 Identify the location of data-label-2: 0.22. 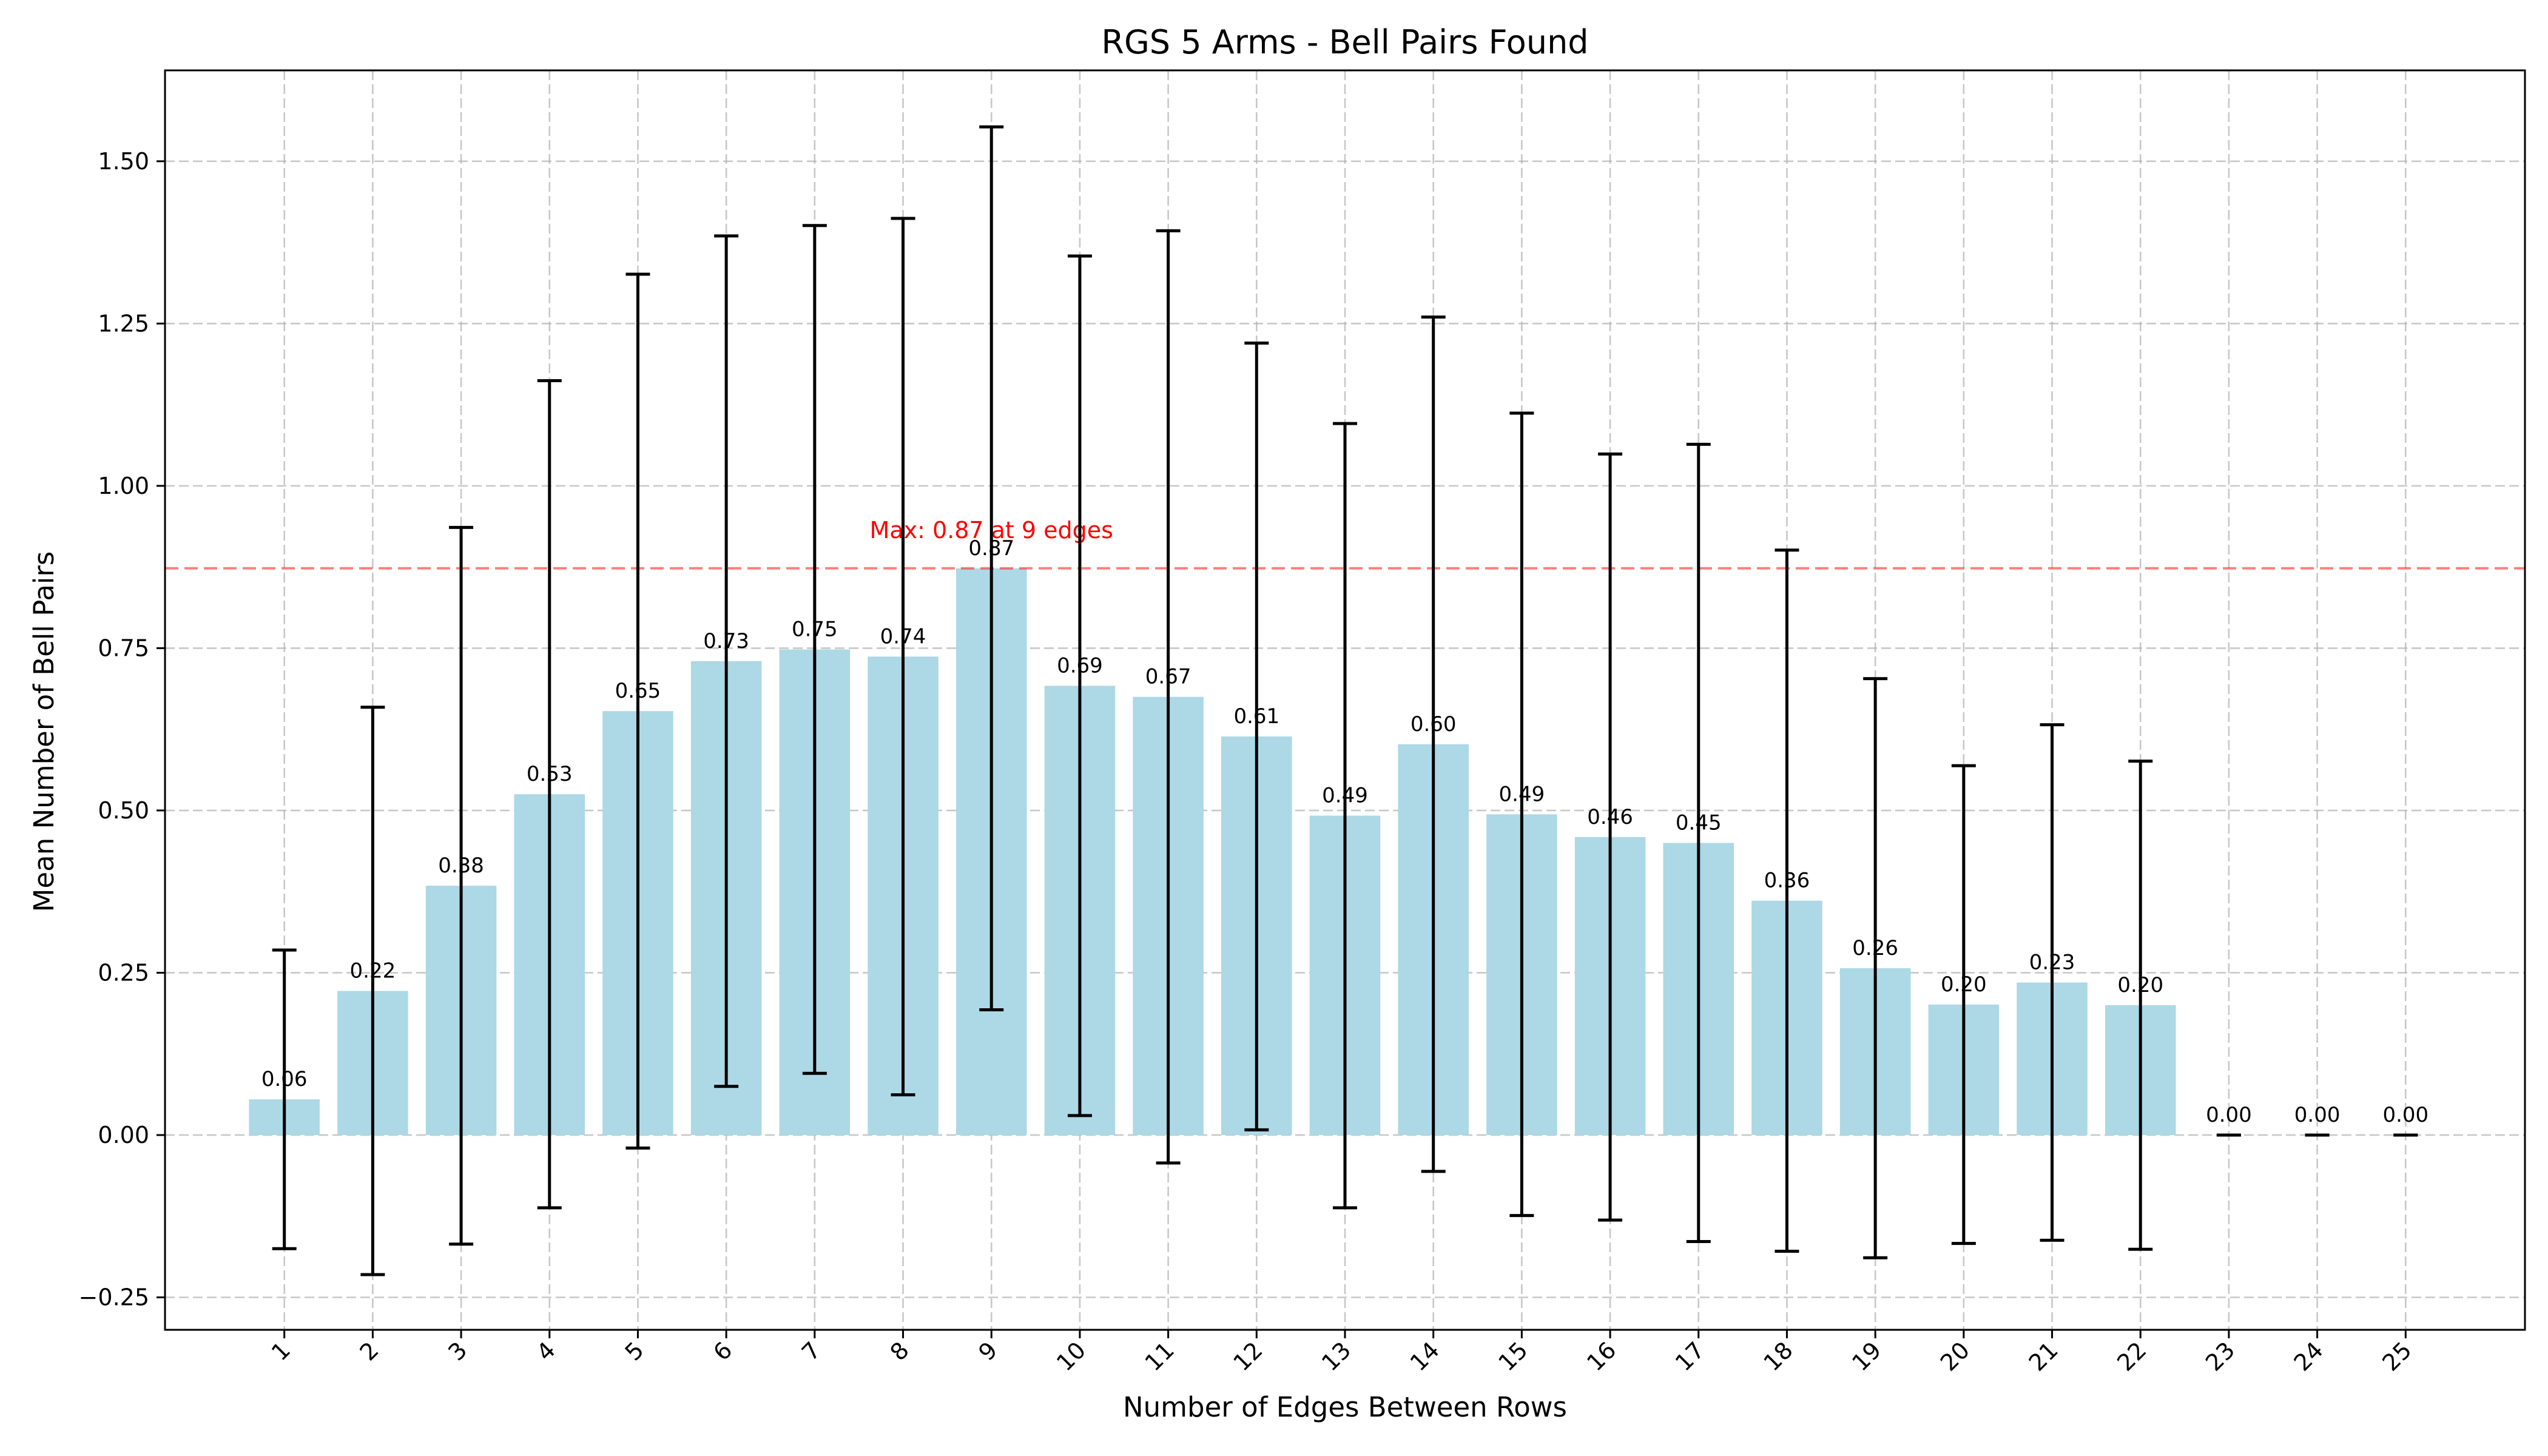
(373, 971).